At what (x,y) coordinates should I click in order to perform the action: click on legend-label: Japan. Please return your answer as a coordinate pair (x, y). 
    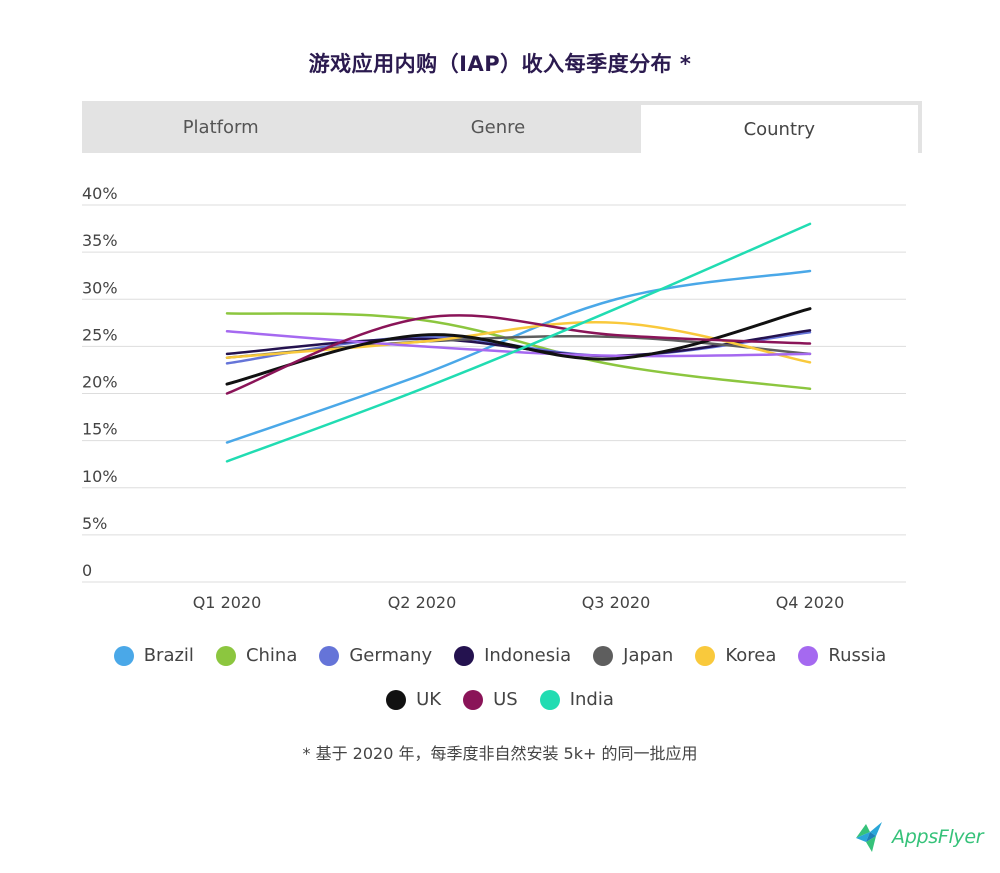
    Looking at the image, I should click on (648, 655).